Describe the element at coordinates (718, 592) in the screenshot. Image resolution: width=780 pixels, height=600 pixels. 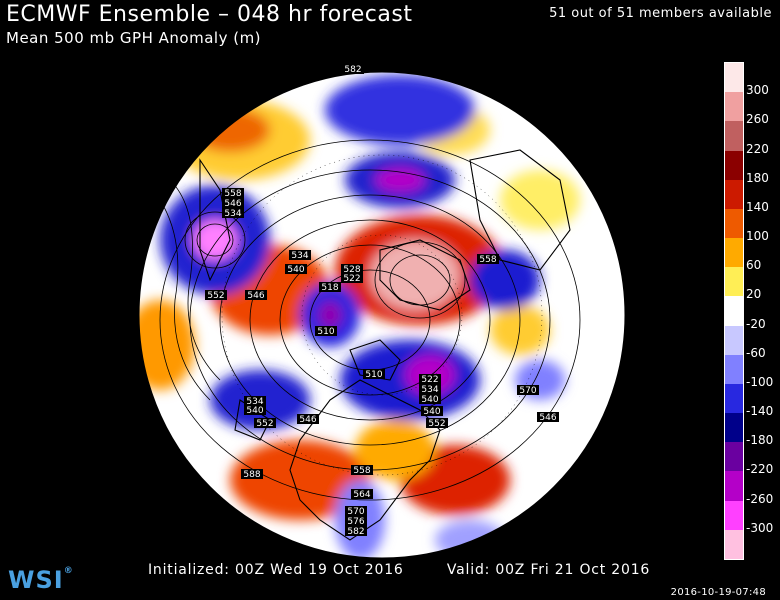
I see `generated-timestamp: 2016-10-19-07:48` at that location.